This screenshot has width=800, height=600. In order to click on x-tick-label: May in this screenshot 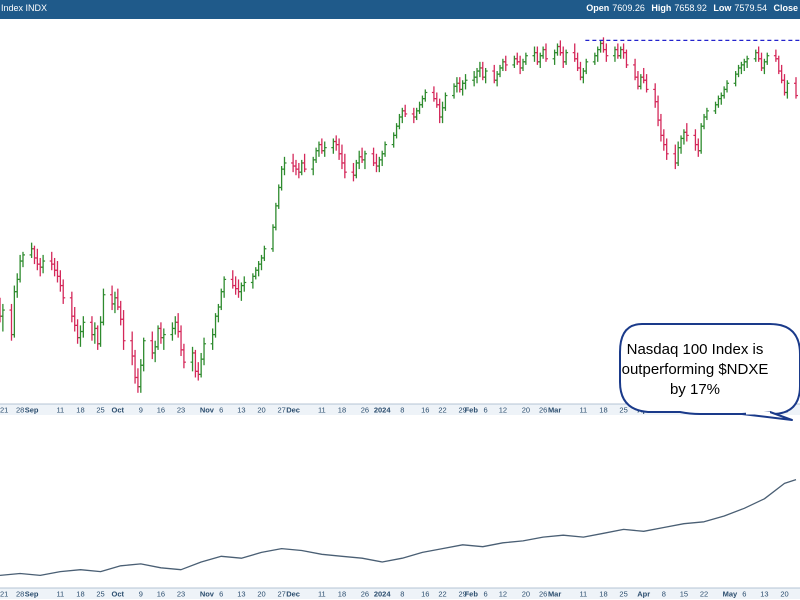, I will do `click(730, 594)`.